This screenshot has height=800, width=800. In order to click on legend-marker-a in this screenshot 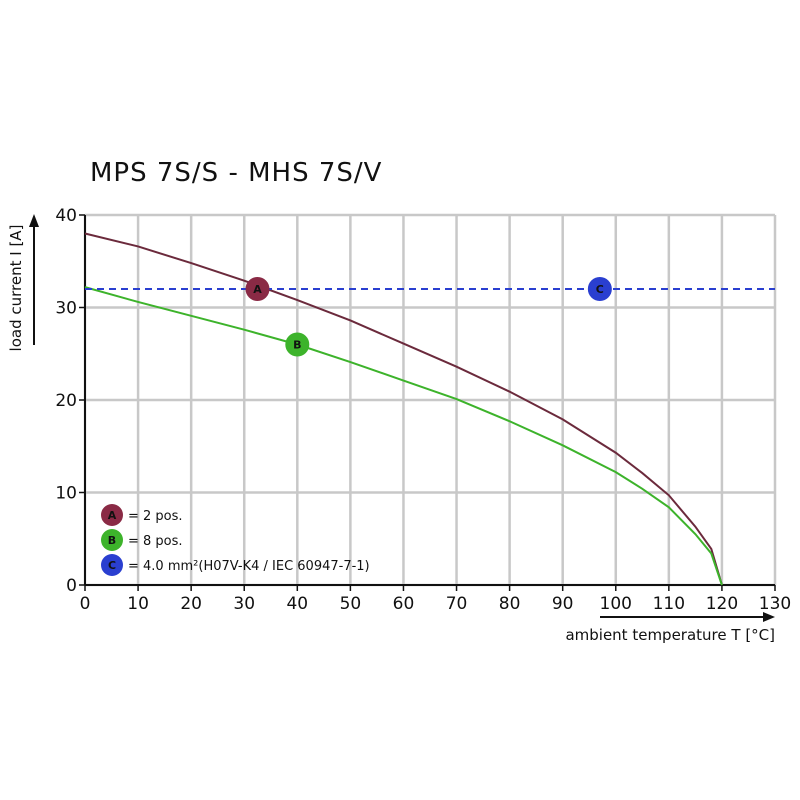, I will do `click(112, 515)`.